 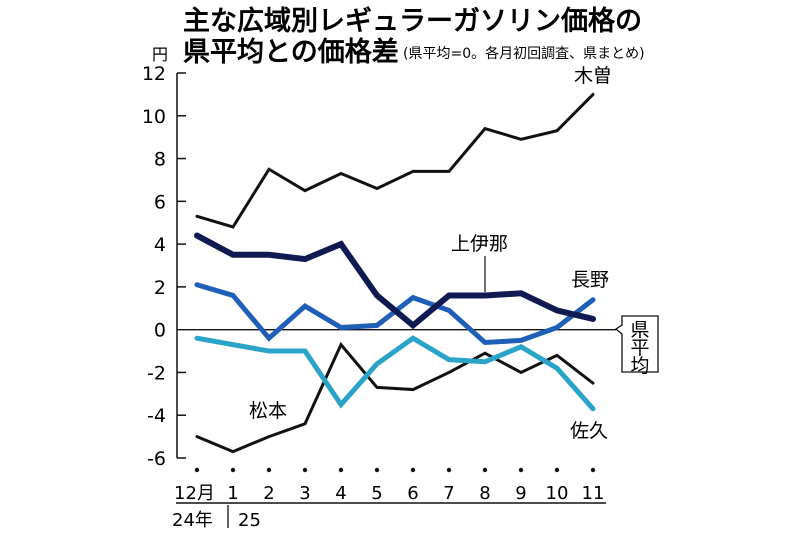 I want to click on year-label-2025: 25, so click(x=249, y=520).